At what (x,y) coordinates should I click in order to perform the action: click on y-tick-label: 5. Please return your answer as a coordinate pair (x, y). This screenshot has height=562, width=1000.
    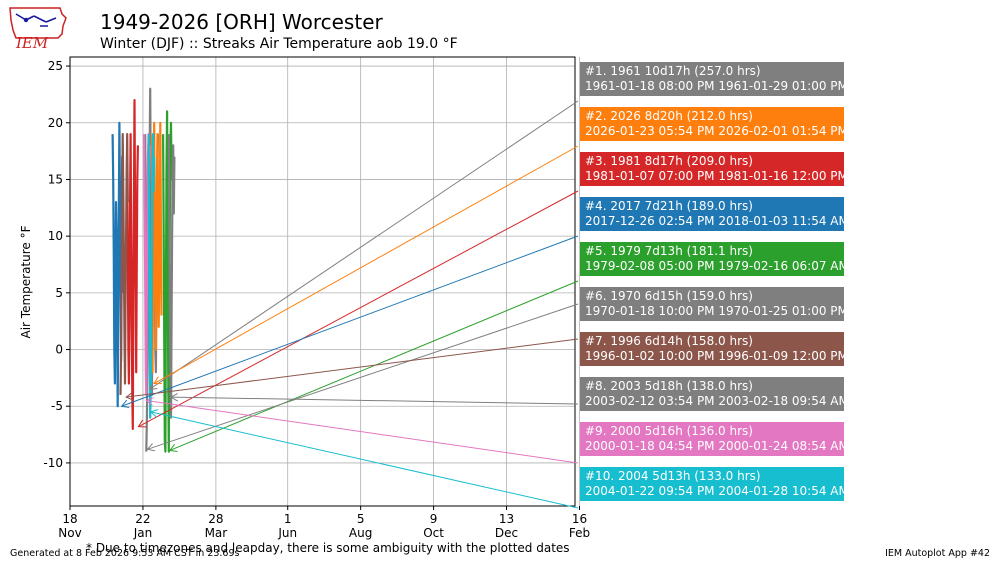
    Looking at the image, I should click on (59, 293).